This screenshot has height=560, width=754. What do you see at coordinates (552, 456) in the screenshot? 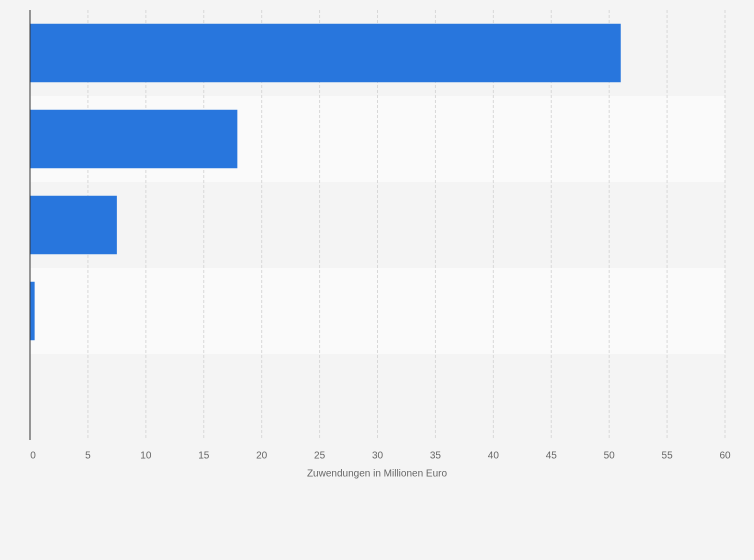
I see `x-tick-label: 45` at bounding box center [552, 456].